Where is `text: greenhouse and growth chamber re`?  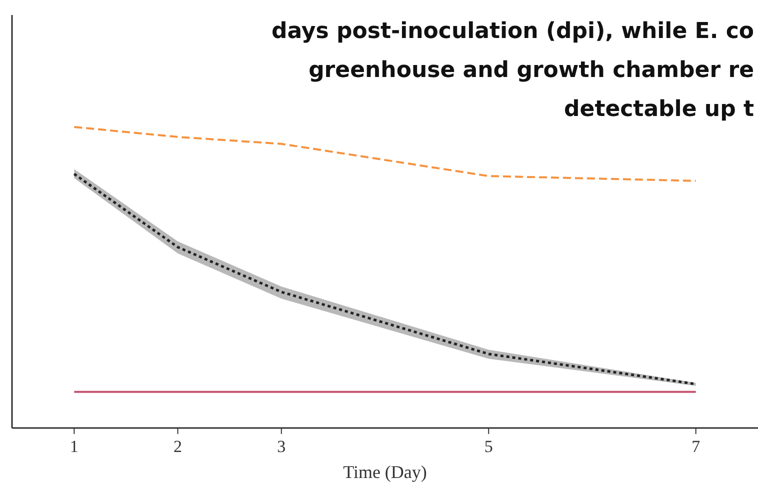 text: greenhouse and growth chamber re is located at coordinates (531, 70).